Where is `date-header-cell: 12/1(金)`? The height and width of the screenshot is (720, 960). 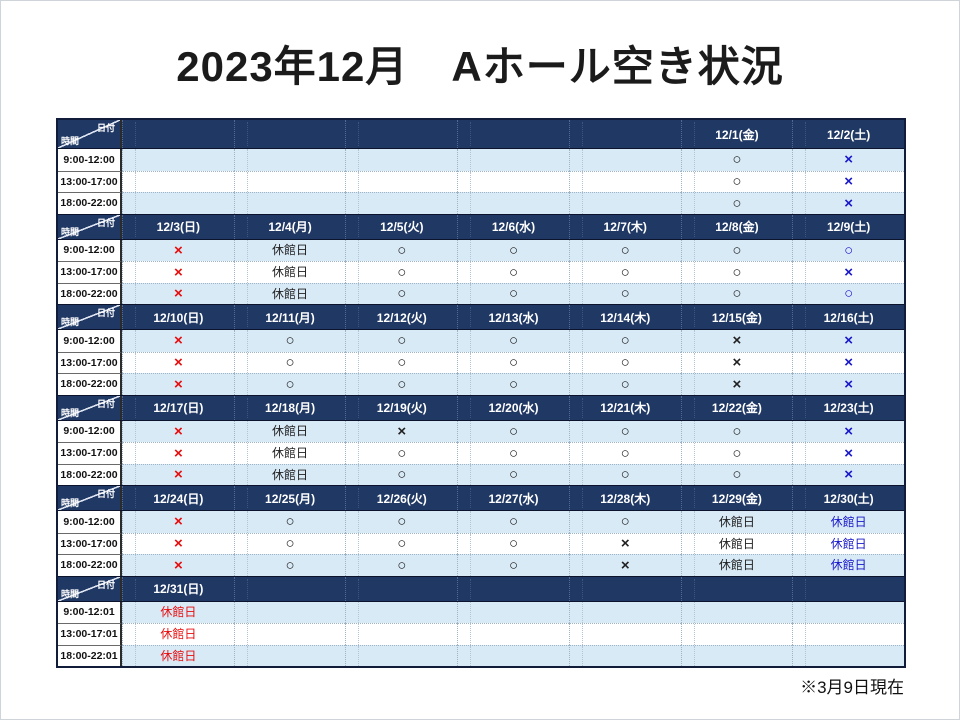 date-header-cell: 12/1(金) is located at coordinates (736, 134).